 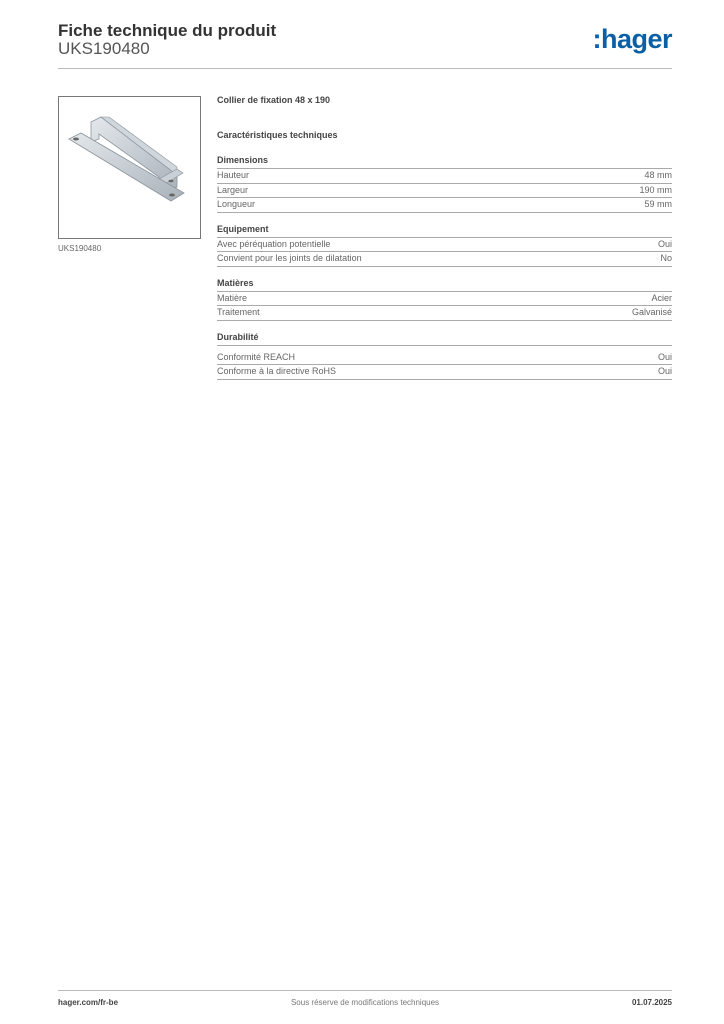 What do you see at coordinates (661, 297) in the screenshot?
I see `spec-value: Acier` at bounding box center [661, 297].